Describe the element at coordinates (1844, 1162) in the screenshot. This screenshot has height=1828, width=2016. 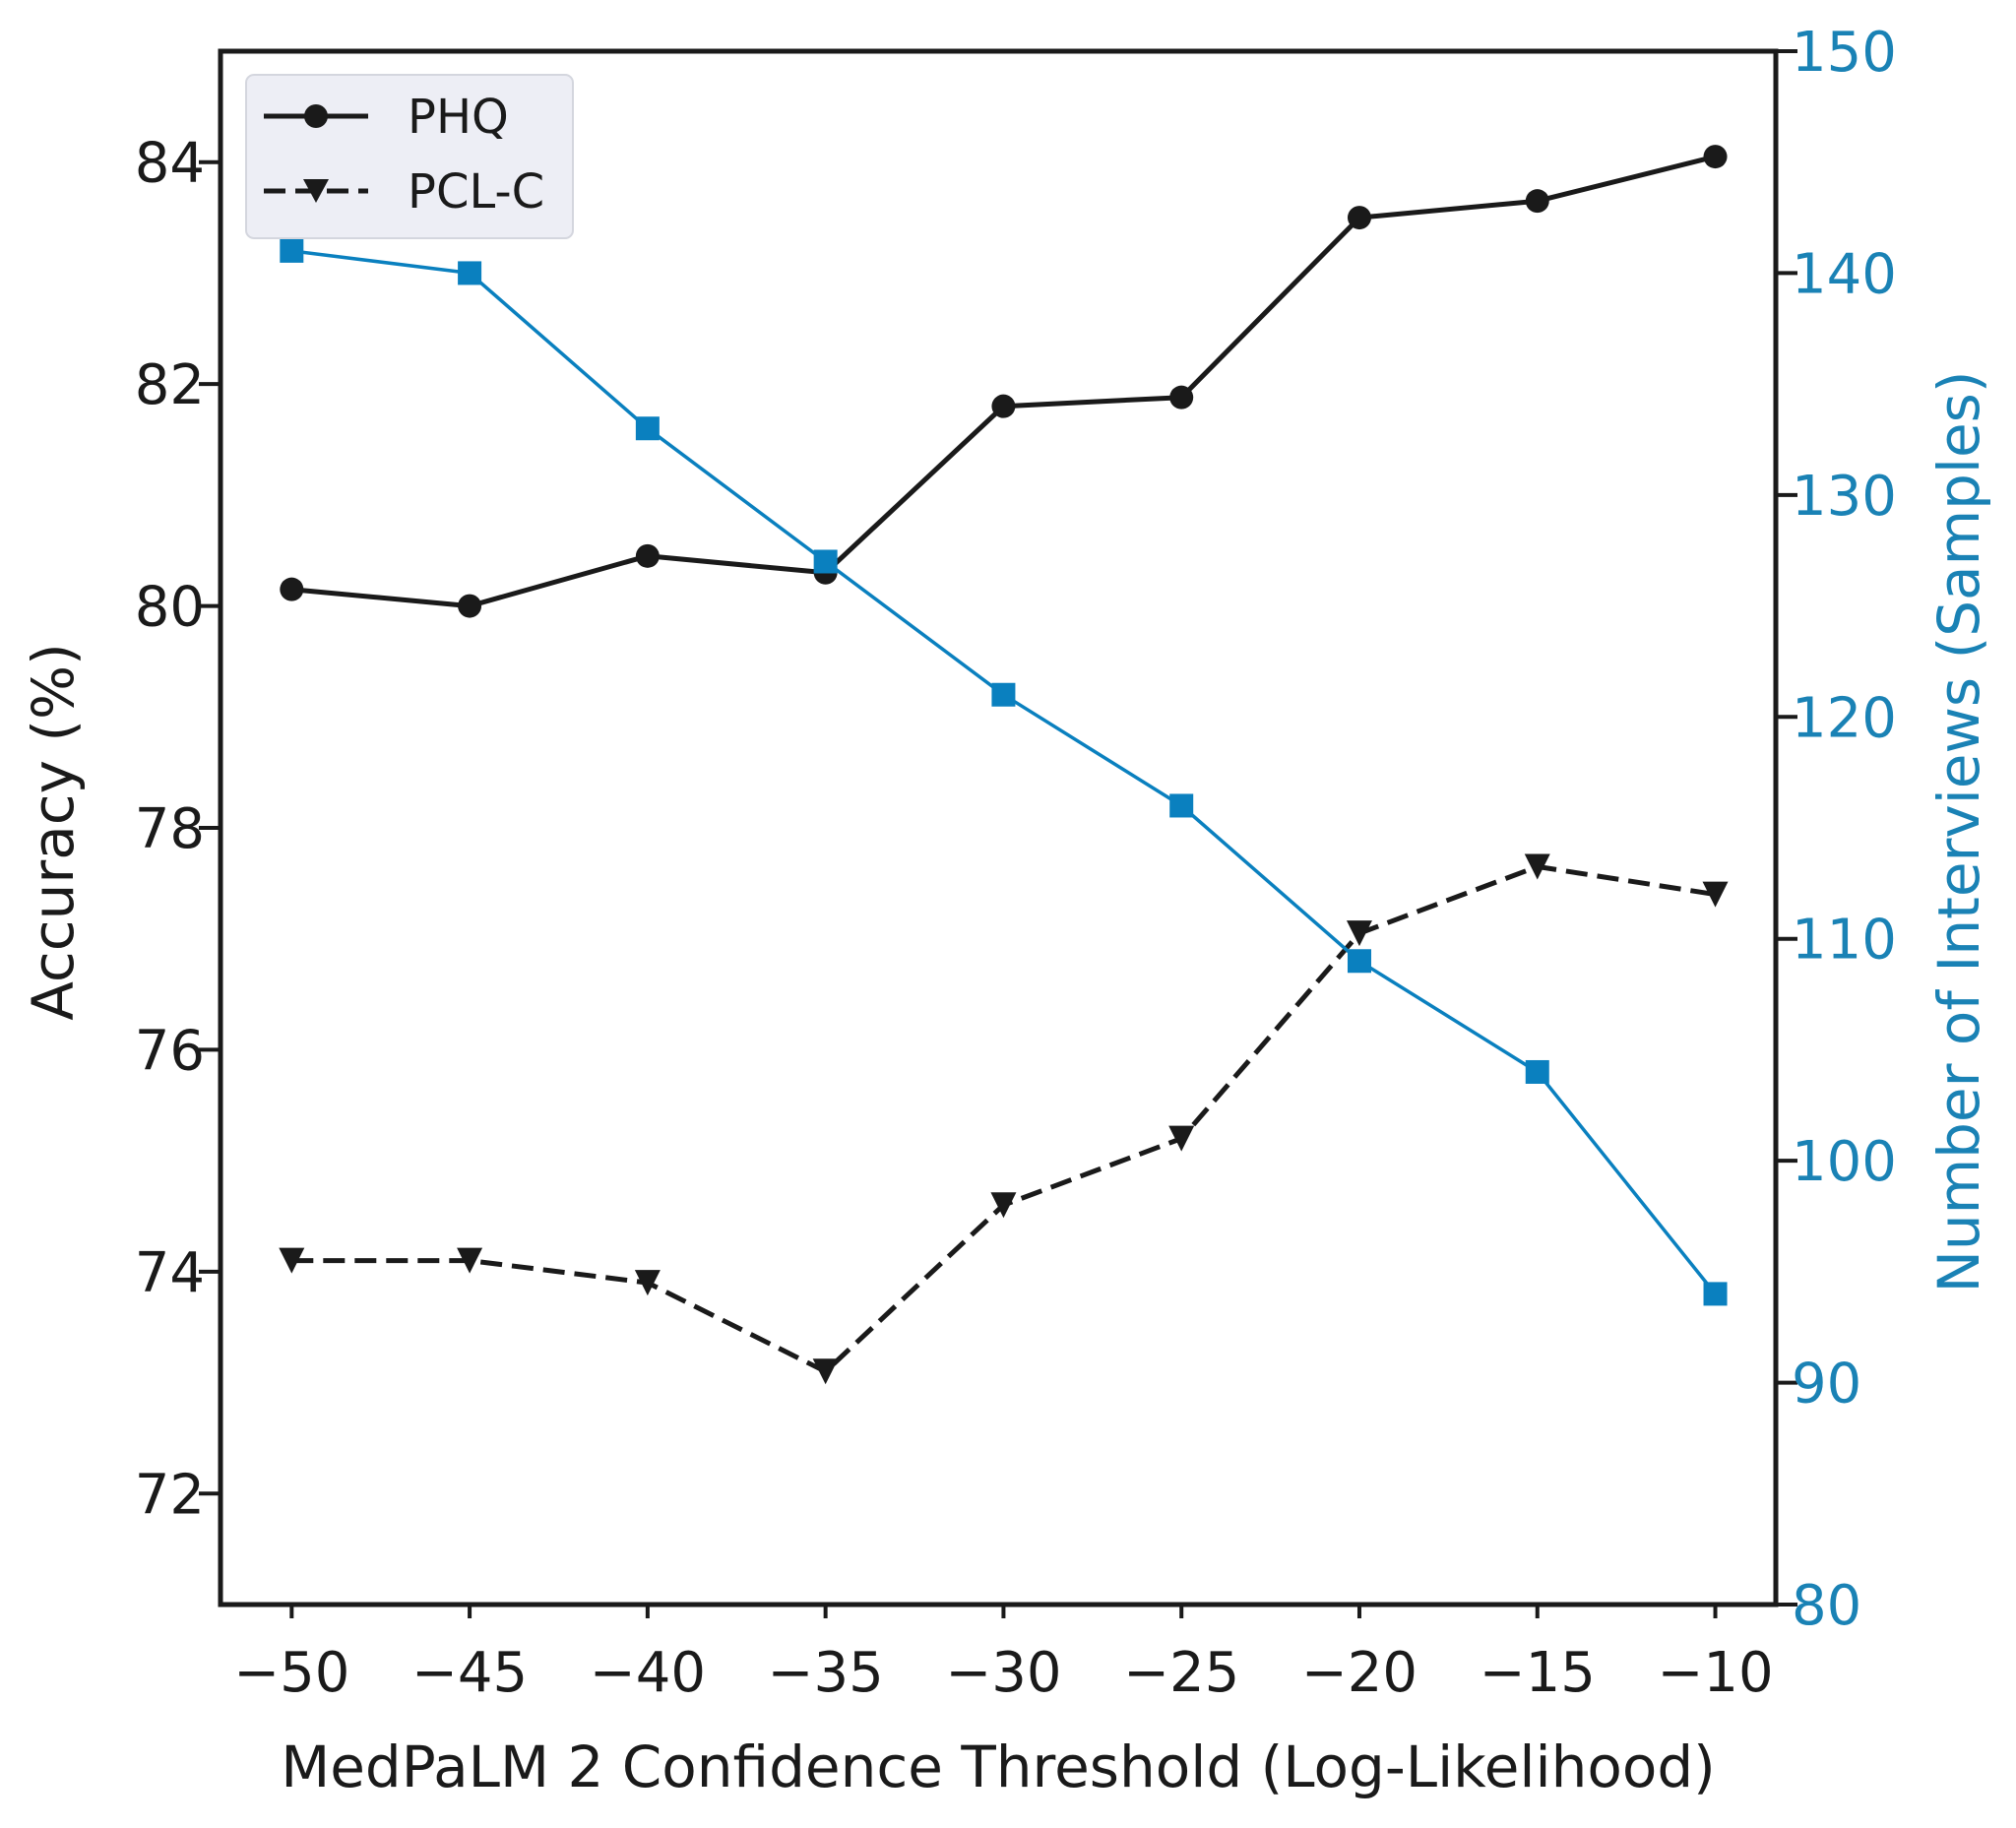
I see `y2-tick-label: 100` at that location.